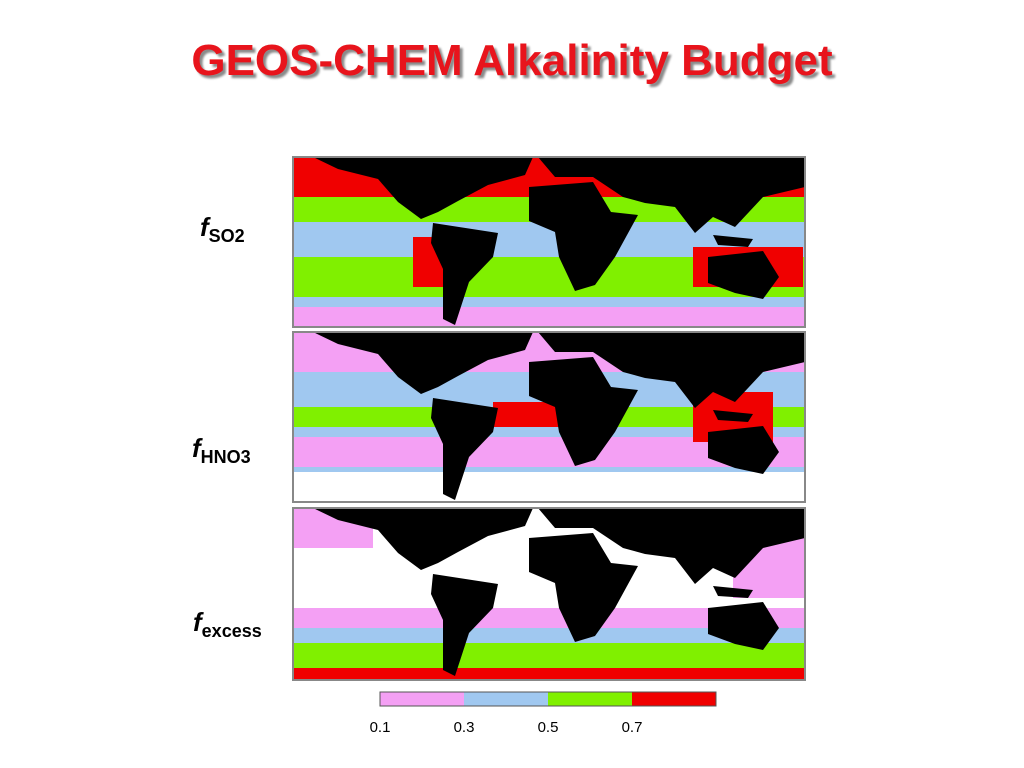 This screenshot has width=1024, height=768. Describe the element at coordinates (380, 727) in the screenshot. I see `colorbar-tick: 0.1` at that location.